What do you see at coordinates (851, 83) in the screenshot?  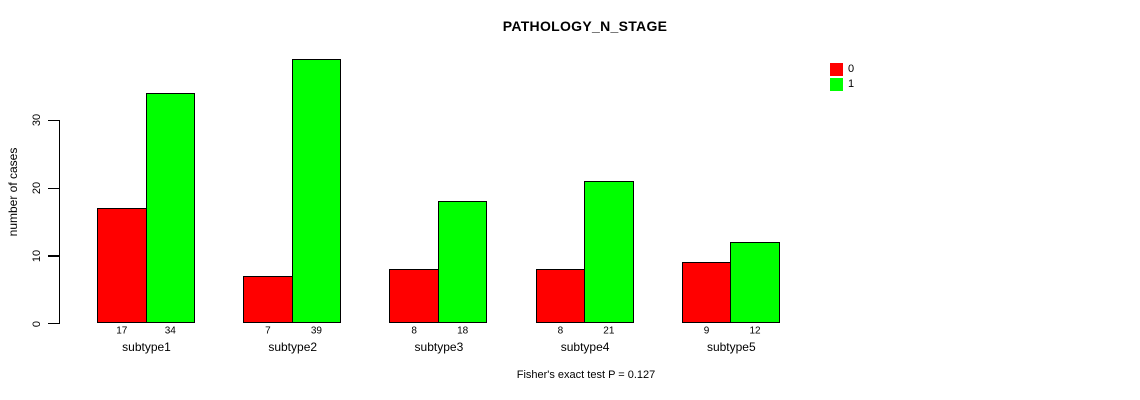 I see `legend-label-1: 1` at bounding box center [851, 83].